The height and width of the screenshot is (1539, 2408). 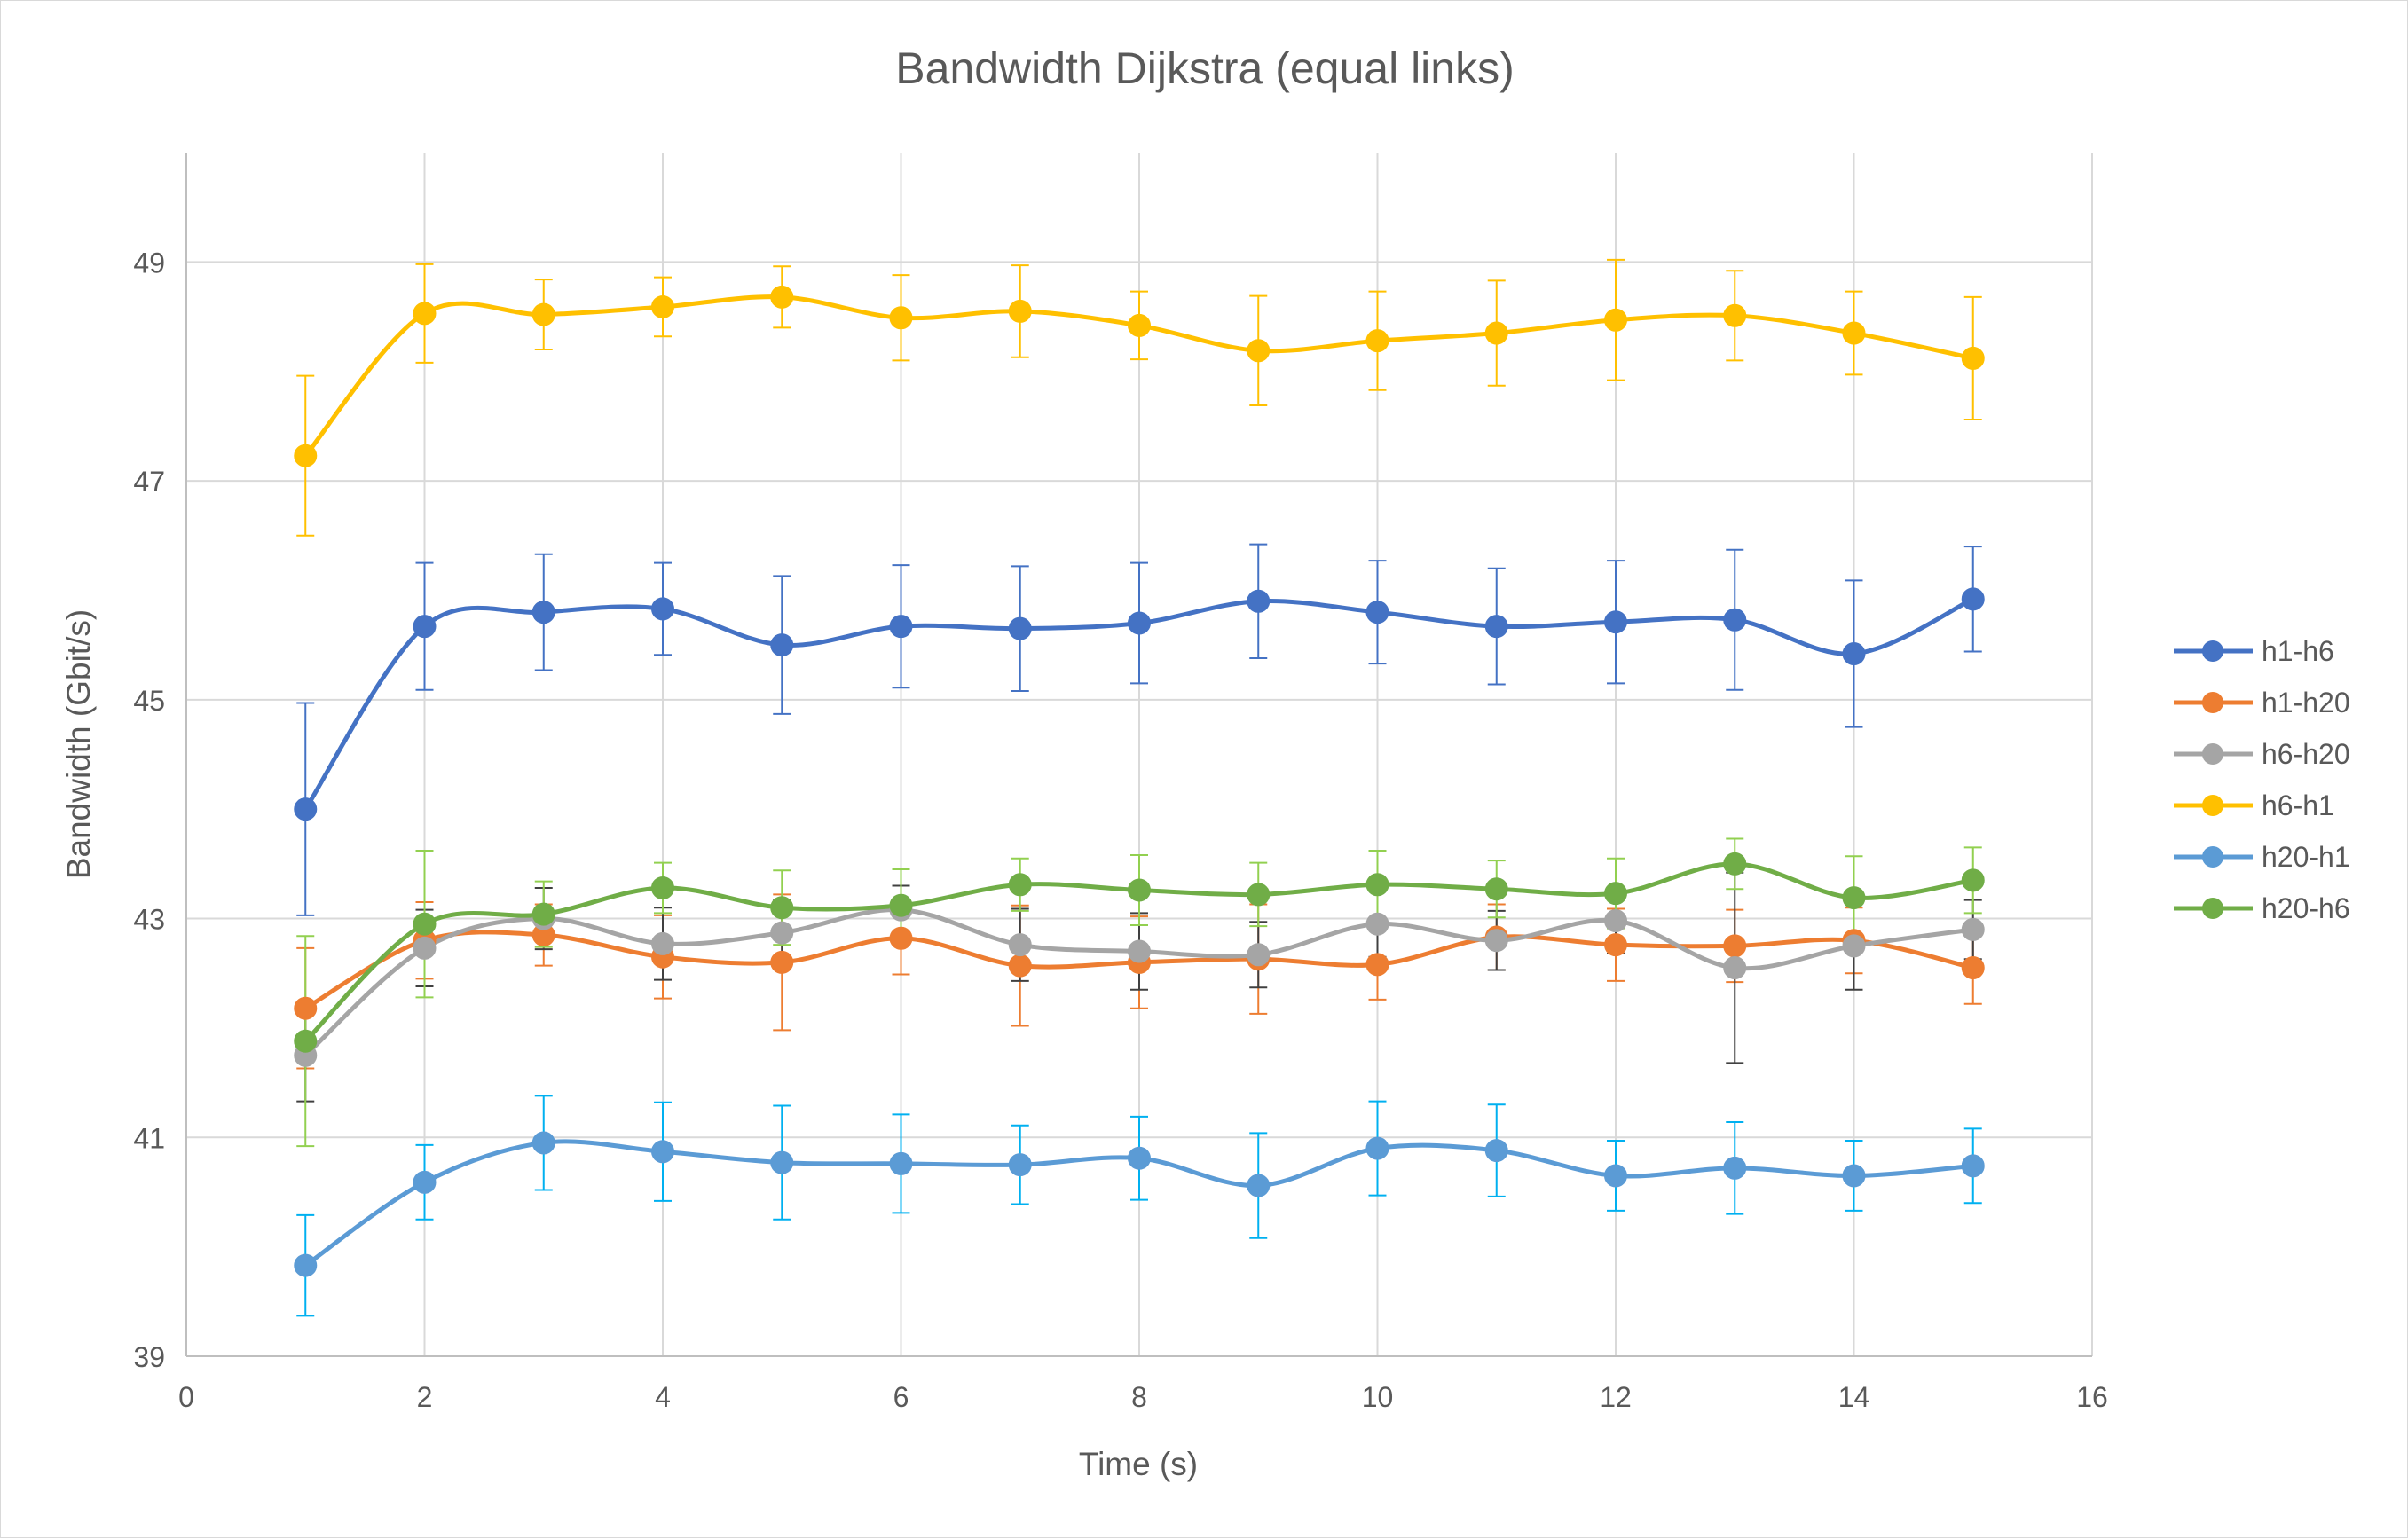 I want to click on x-tick-label: 10, so click(x=1378, y=1397).